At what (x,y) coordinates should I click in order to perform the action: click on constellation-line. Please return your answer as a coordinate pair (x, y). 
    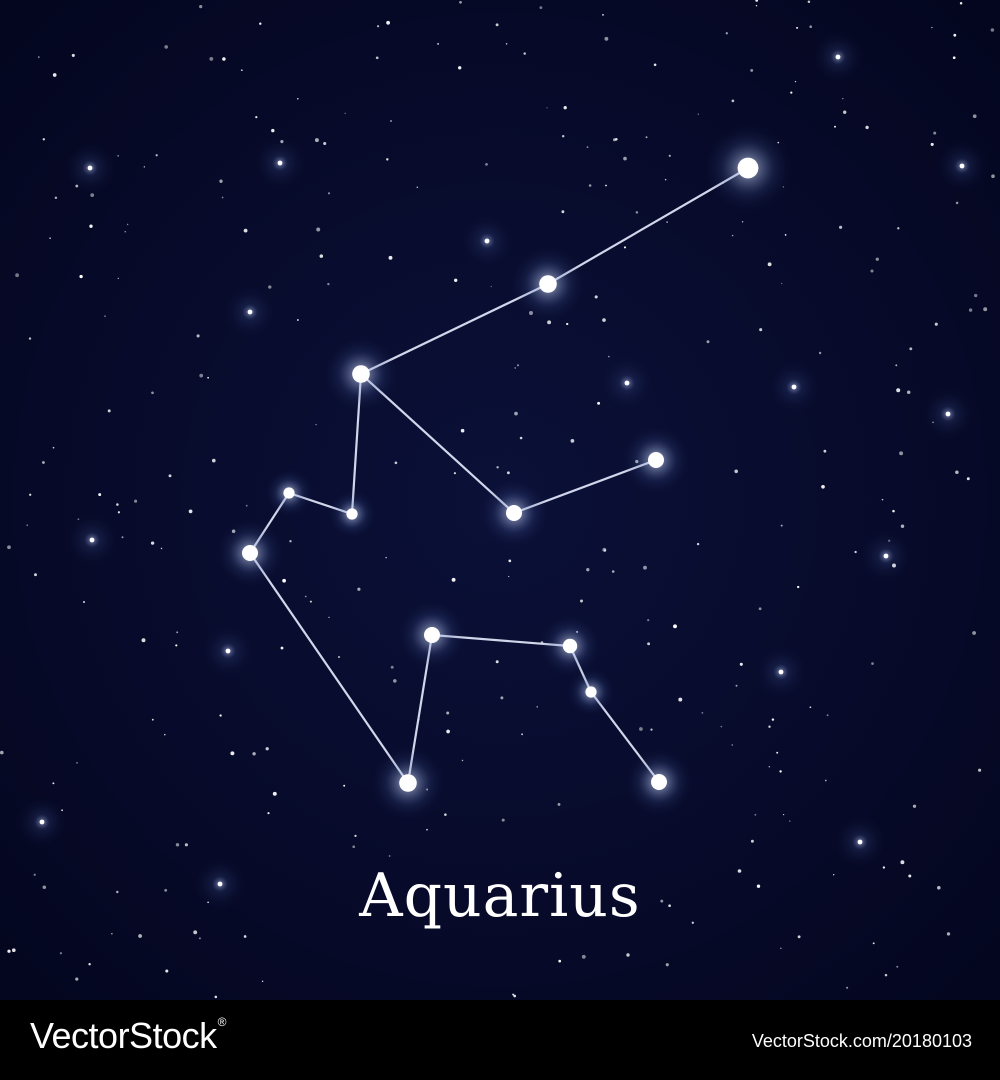
    Looking at the image, I should click on (329, 668).